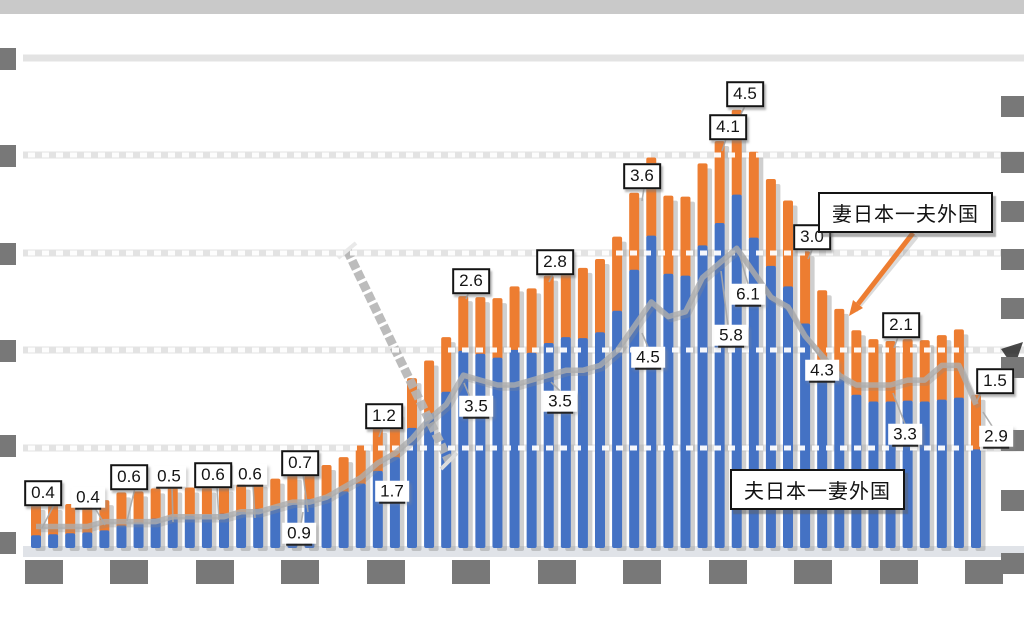  I want to click on bar-husband-japanese-1999, so click(617, 429).